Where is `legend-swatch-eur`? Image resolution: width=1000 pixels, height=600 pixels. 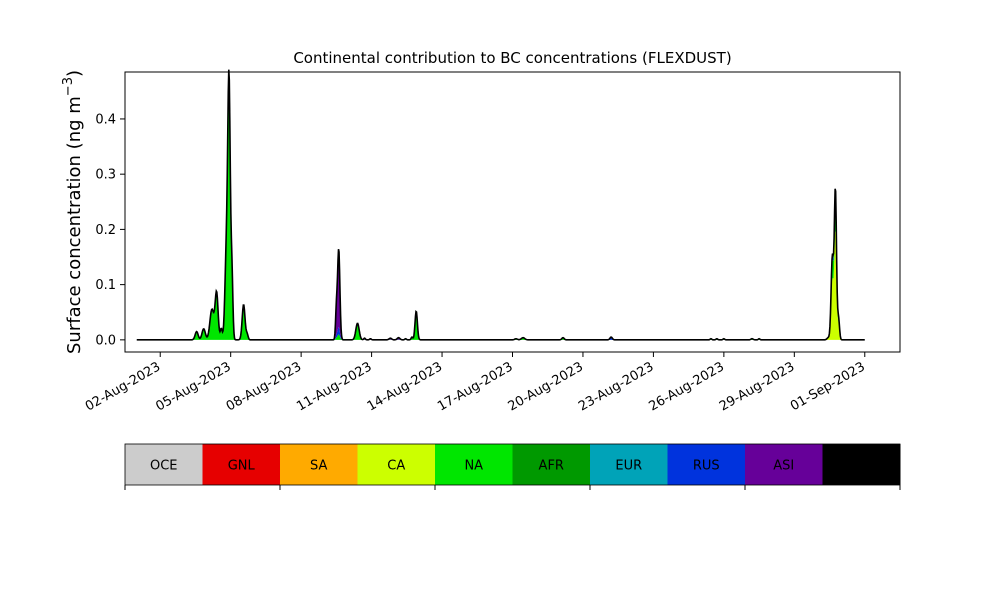 legend-swatch-eur is located at coordinates (629, 464).